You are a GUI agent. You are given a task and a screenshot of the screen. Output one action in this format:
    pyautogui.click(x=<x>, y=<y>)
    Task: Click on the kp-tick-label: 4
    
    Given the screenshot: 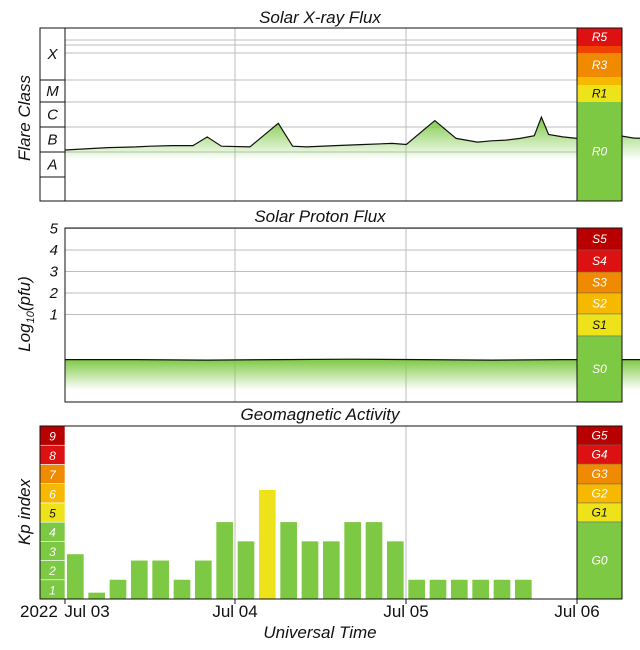 What is the action you would take?
    pyautogui.click(x=52, y=533)
    